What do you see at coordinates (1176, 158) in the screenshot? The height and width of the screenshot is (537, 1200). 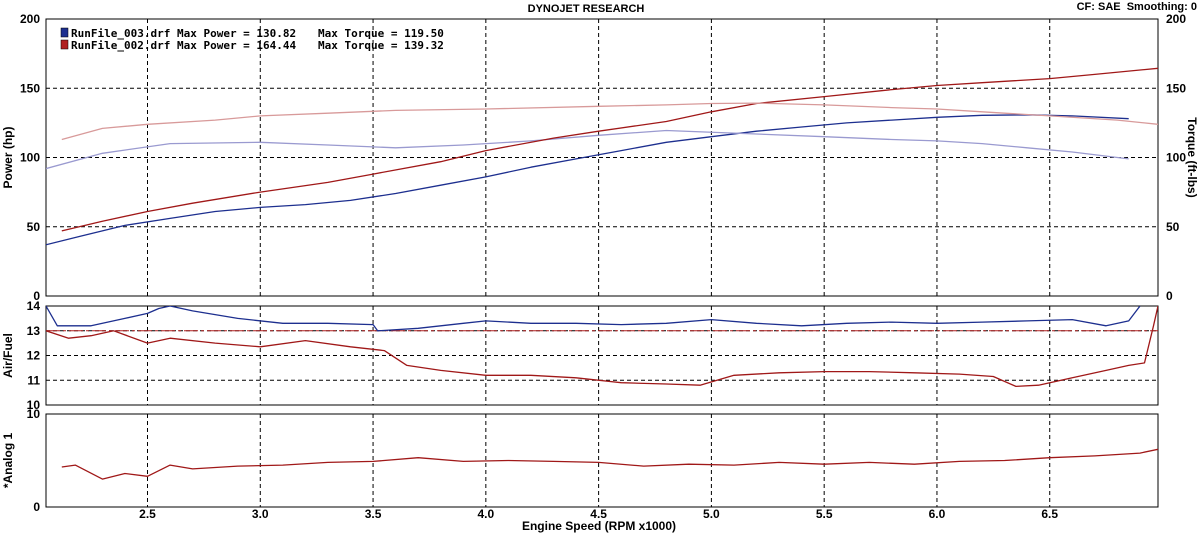 I see `y-tick-label-right: 100` at bounding box center [1176, 158].